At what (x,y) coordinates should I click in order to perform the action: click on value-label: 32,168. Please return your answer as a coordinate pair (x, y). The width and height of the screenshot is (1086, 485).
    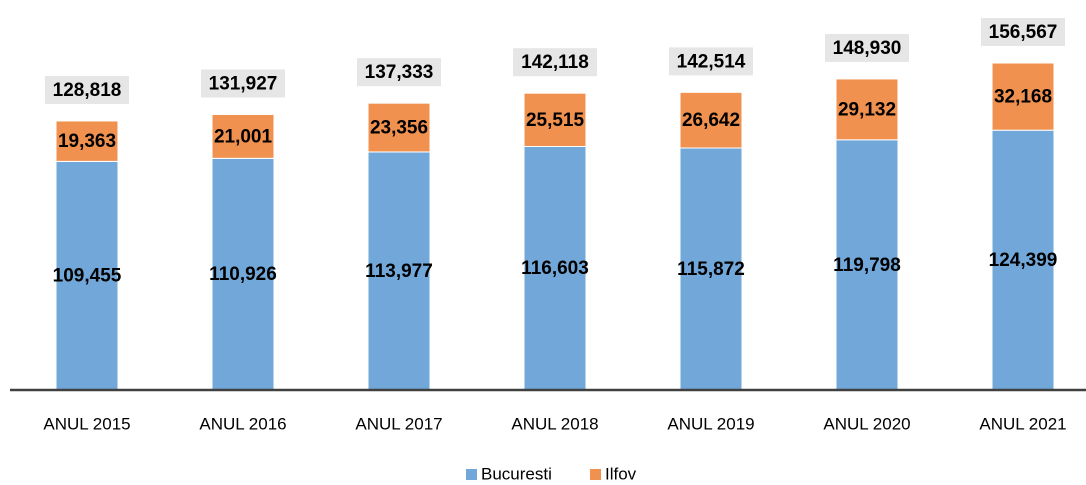
    Looking at the image, I should click on (1023, 97).